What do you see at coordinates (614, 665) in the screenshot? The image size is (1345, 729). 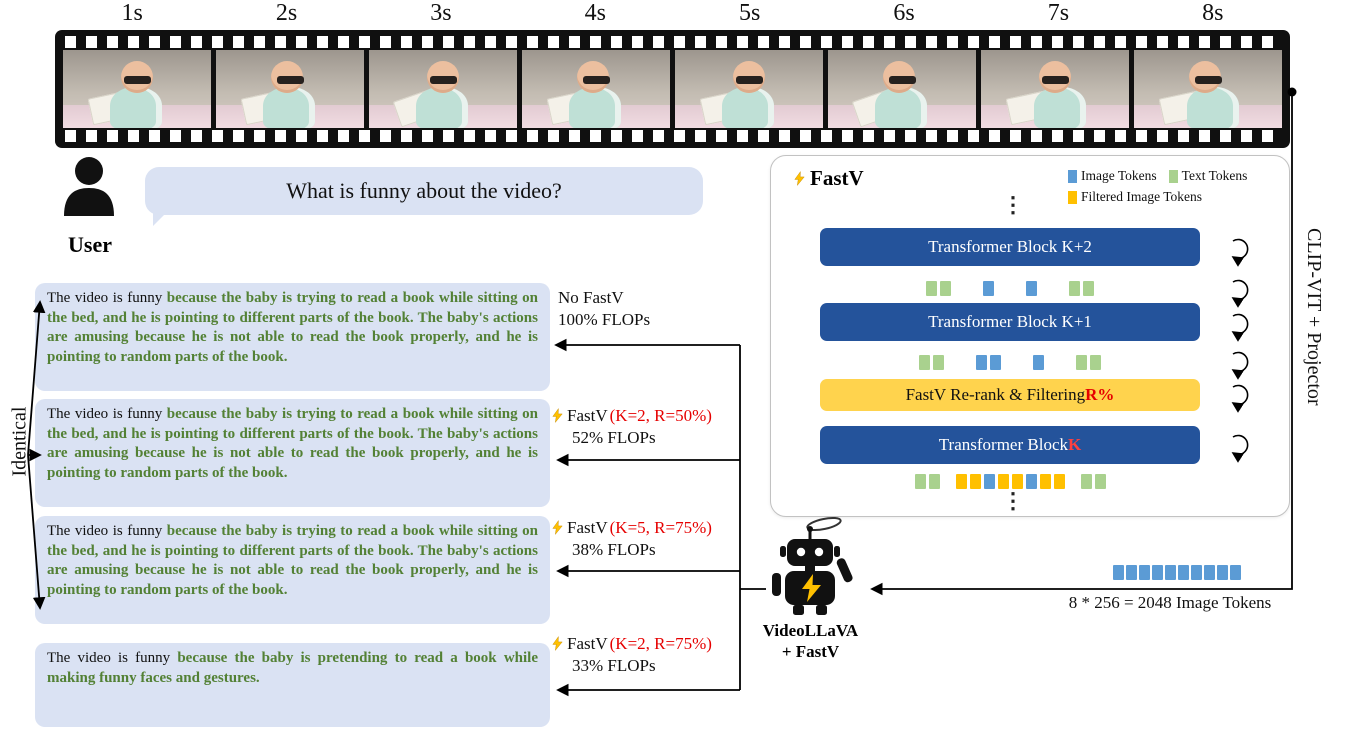 I see `flops-value: 33% FLOPs` at bounding box center [614, 665].